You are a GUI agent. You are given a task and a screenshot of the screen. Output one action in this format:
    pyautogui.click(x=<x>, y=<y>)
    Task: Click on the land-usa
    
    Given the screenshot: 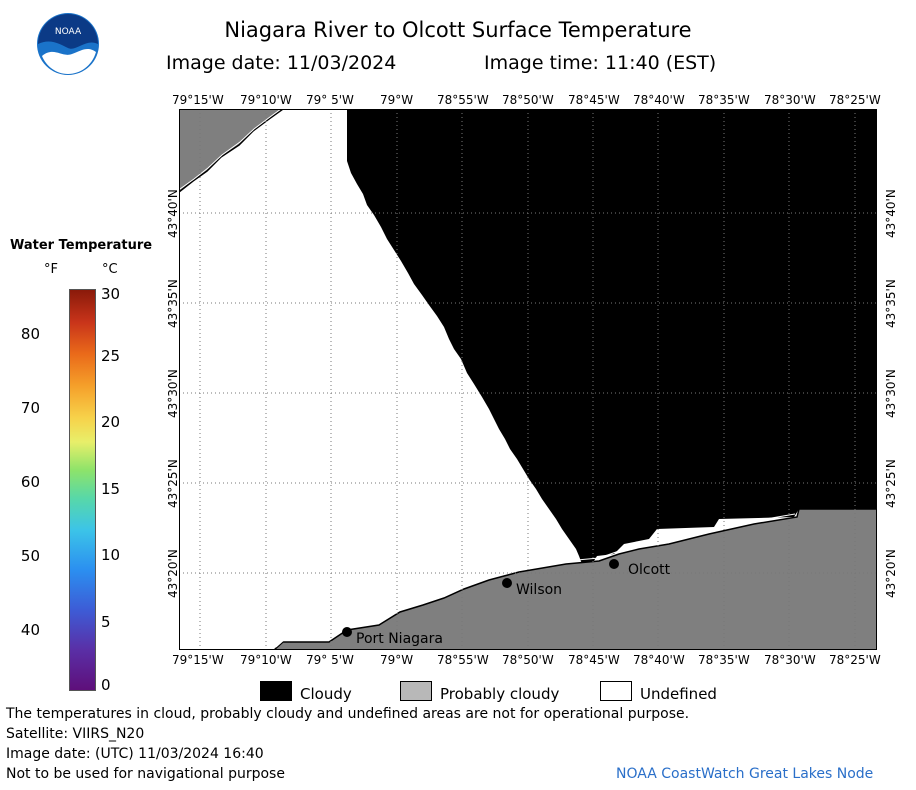 What is the action you would take?
    pyautogui.click(x=575, y=579)
    